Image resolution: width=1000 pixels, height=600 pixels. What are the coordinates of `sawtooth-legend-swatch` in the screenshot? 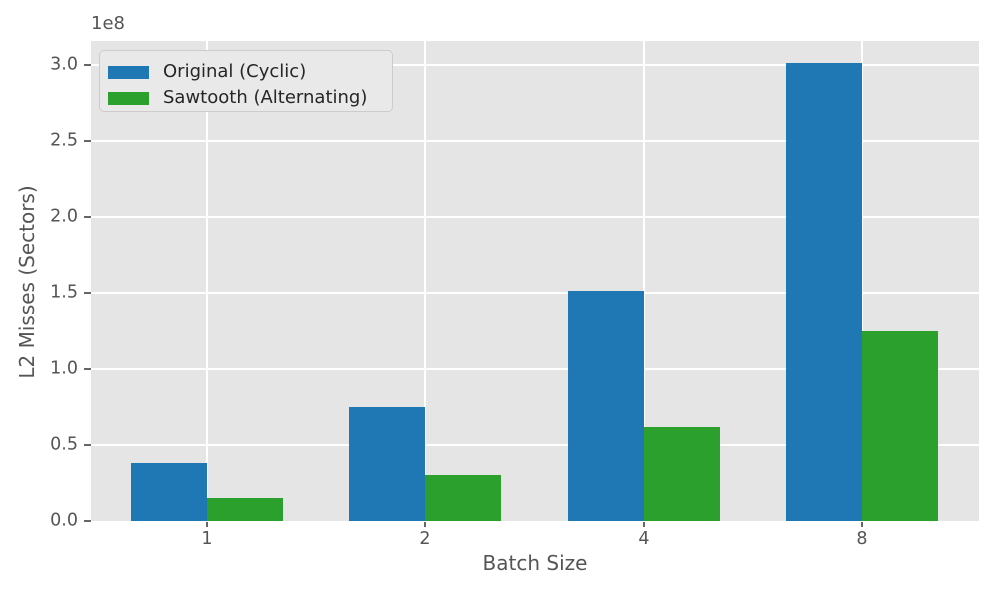 It's located at (128, 98).